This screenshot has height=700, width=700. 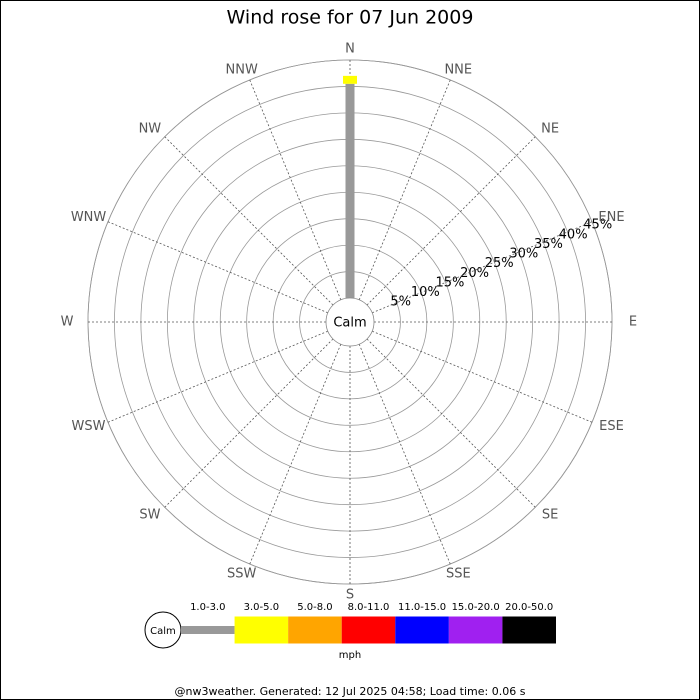 I want to click on legend-label: 5.0-8.0, so click(x=314, y=607).